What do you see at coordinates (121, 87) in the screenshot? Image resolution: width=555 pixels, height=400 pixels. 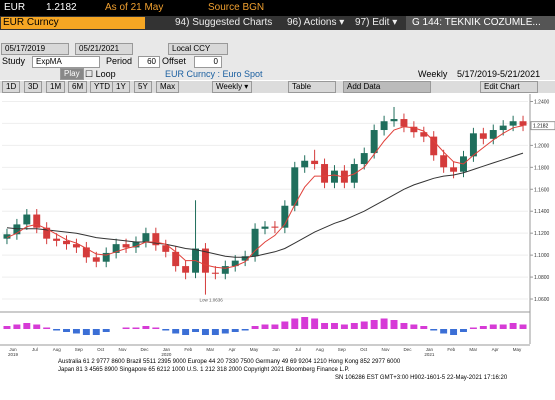 I see `period-tab: 1Y` at bounding box center [121, 87].